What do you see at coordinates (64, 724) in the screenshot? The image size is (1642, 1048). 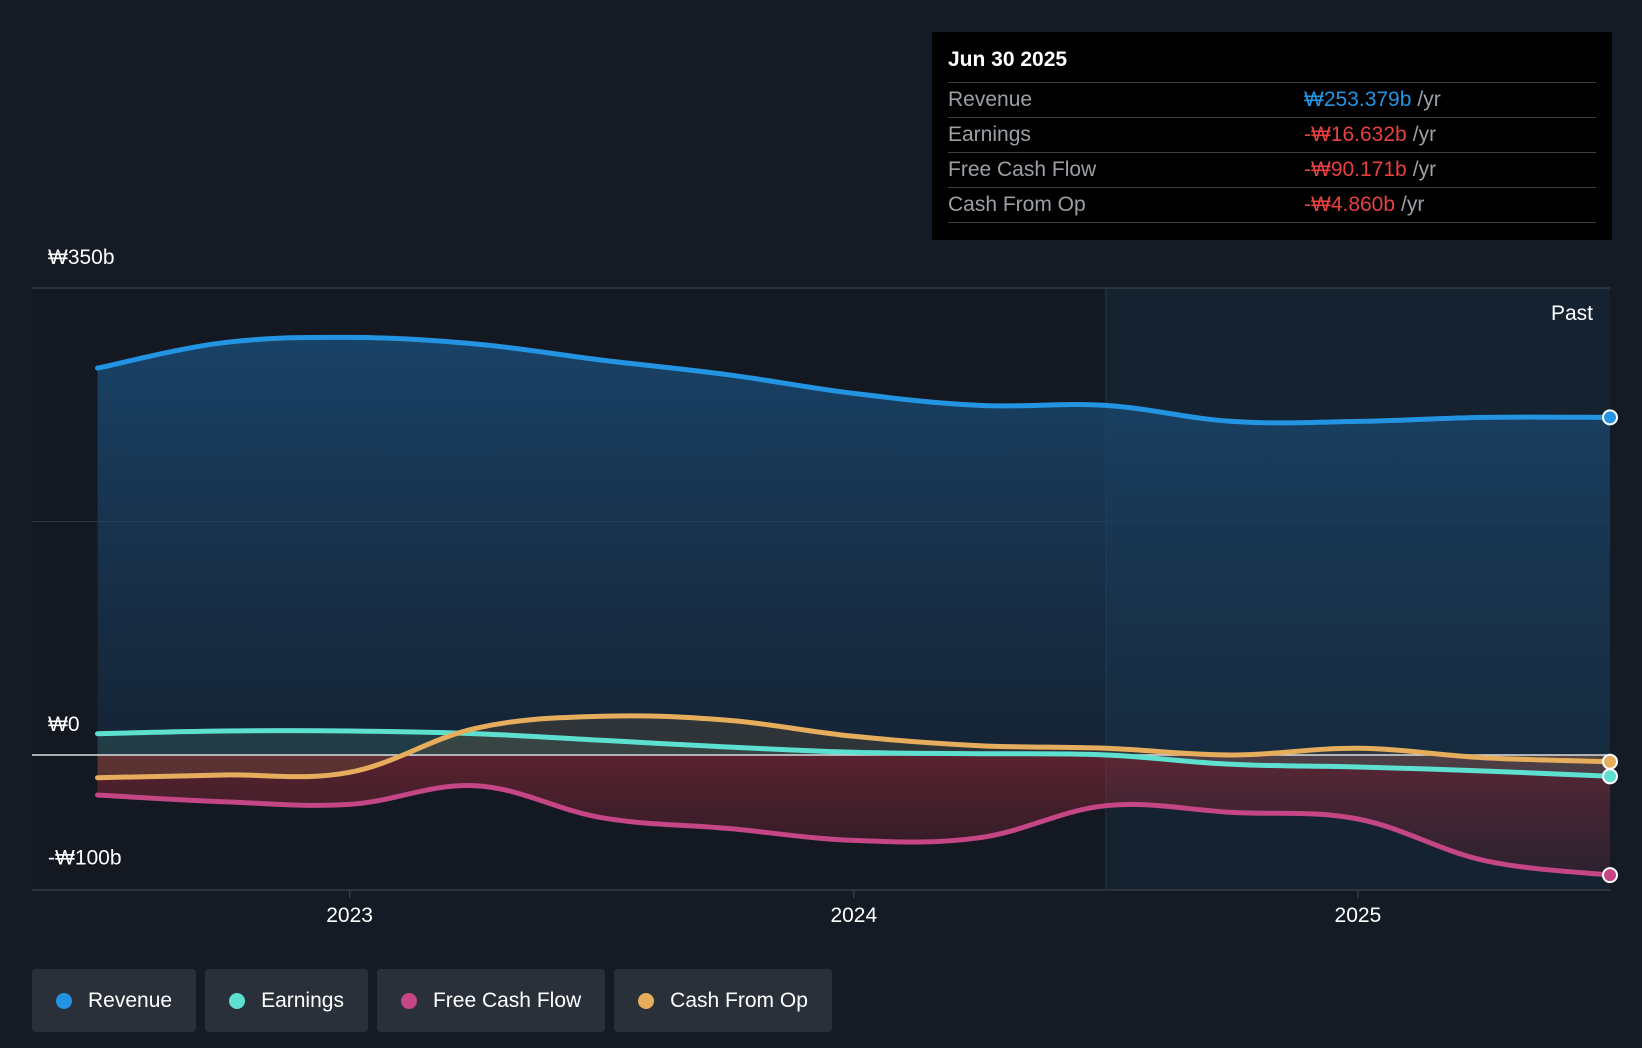 I see `y-axis-label: ₩0` at bounding box center [64, 724].